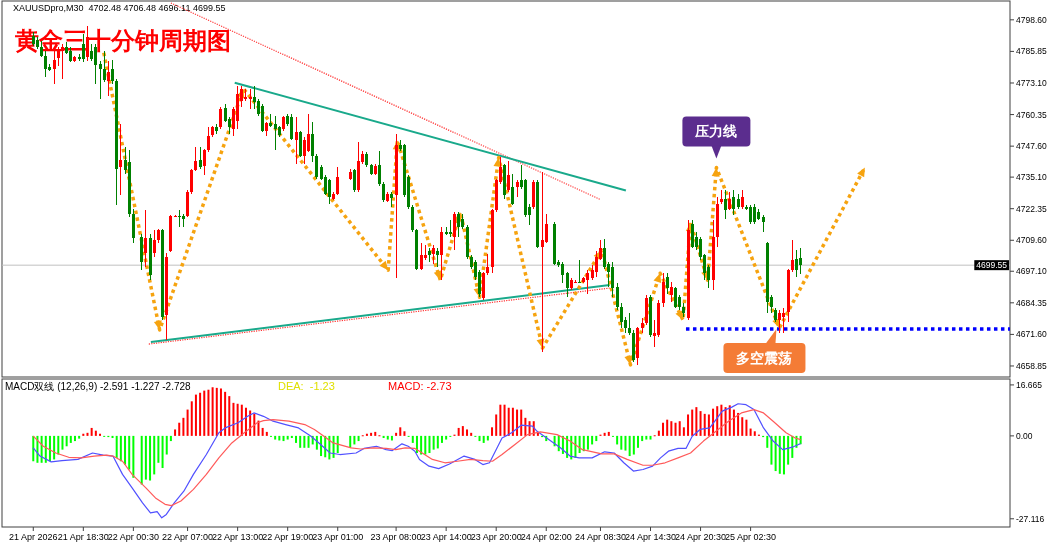 Image resolution: width=1054 pixels, height=542 pixels. Describe the element at coordinates (306, 386) in the screenshot. I see `annotation: DEA: -1.23` at that location.